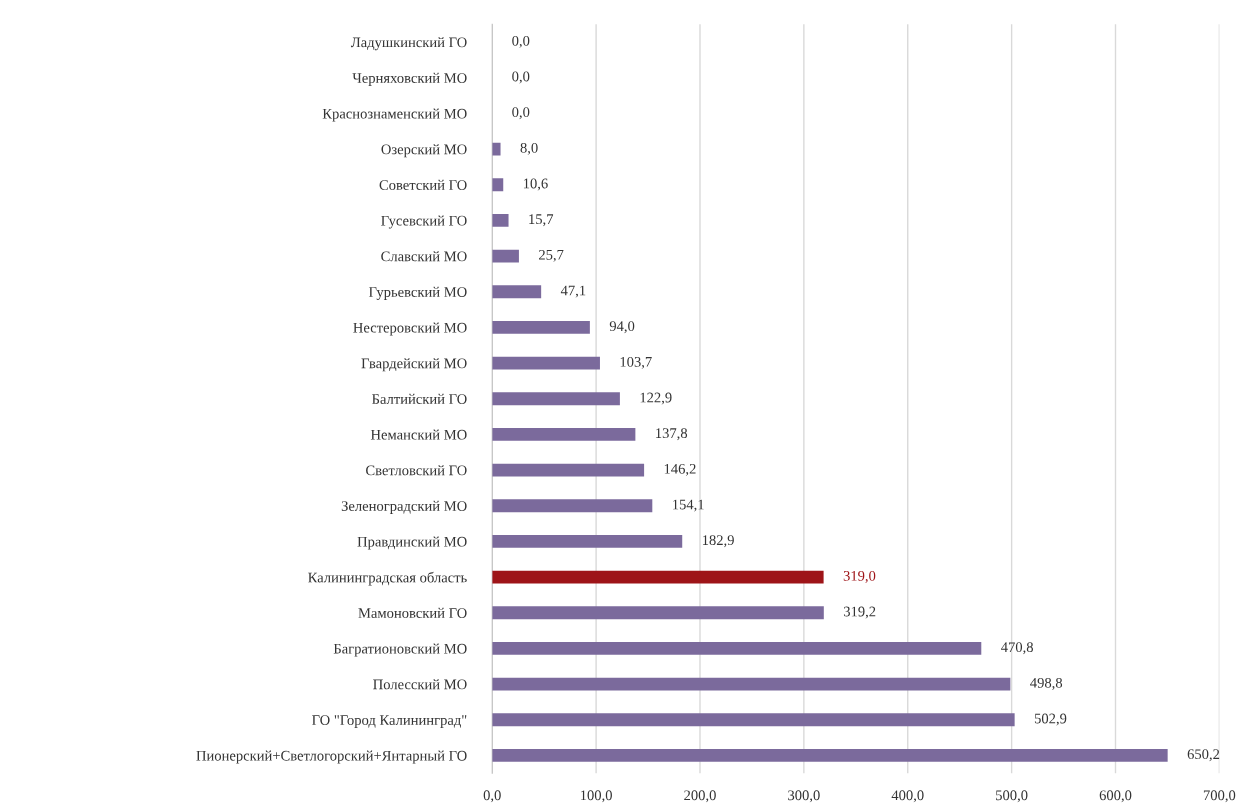 The width and height of the screenshot is (1243, 808). Describe the element at coordinates (394, 115) in the screenshot. I see `y-tick-label: Краснознаменский МО` at that location.